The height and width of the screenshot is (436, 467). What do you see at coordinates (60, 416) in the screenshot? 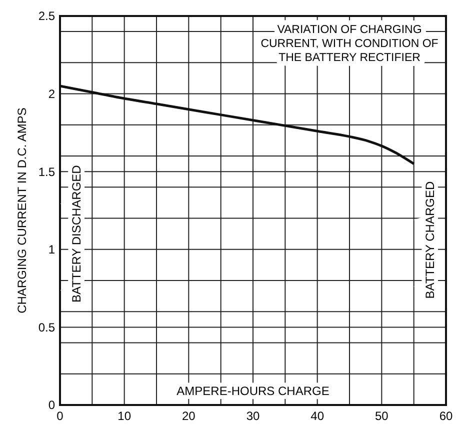
I see `x-tick-label: 0` at bounding box center [60, 416].